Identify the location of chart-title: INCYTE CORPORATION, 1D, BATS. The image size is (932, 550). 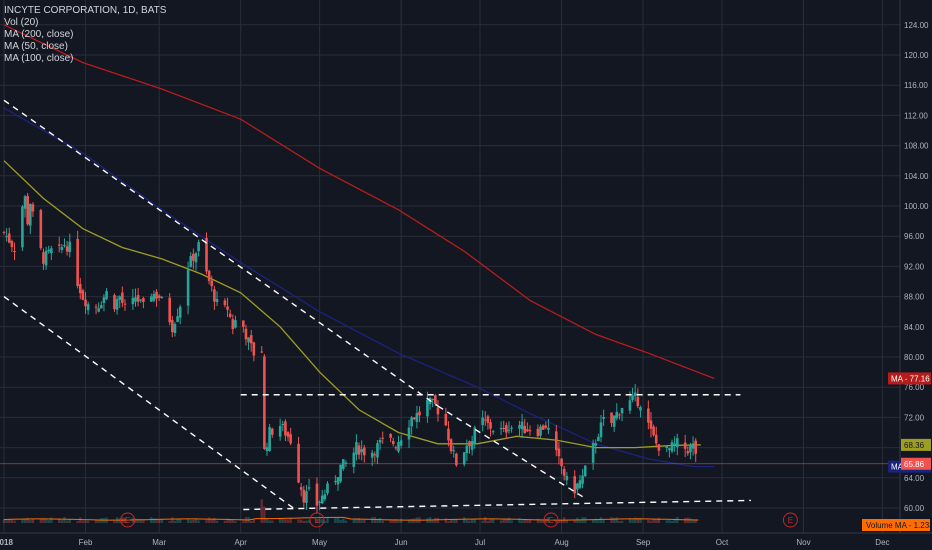
(85, 10).